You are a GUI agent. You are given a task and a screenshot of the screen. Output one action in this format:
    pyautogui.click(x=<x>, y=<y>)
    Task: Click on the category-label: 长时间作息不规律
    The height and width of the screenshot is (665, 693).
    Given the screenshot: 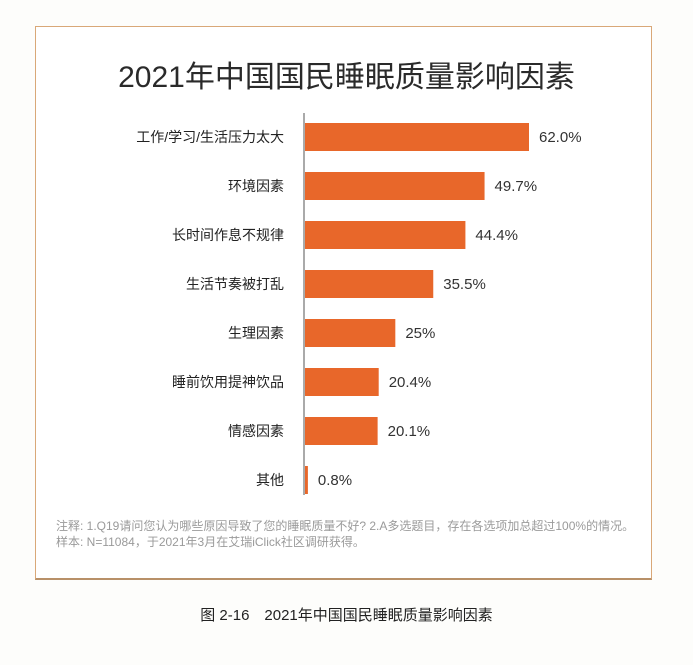 What is the action you would take?
    pyautogui.click(x=228, y=235)
    